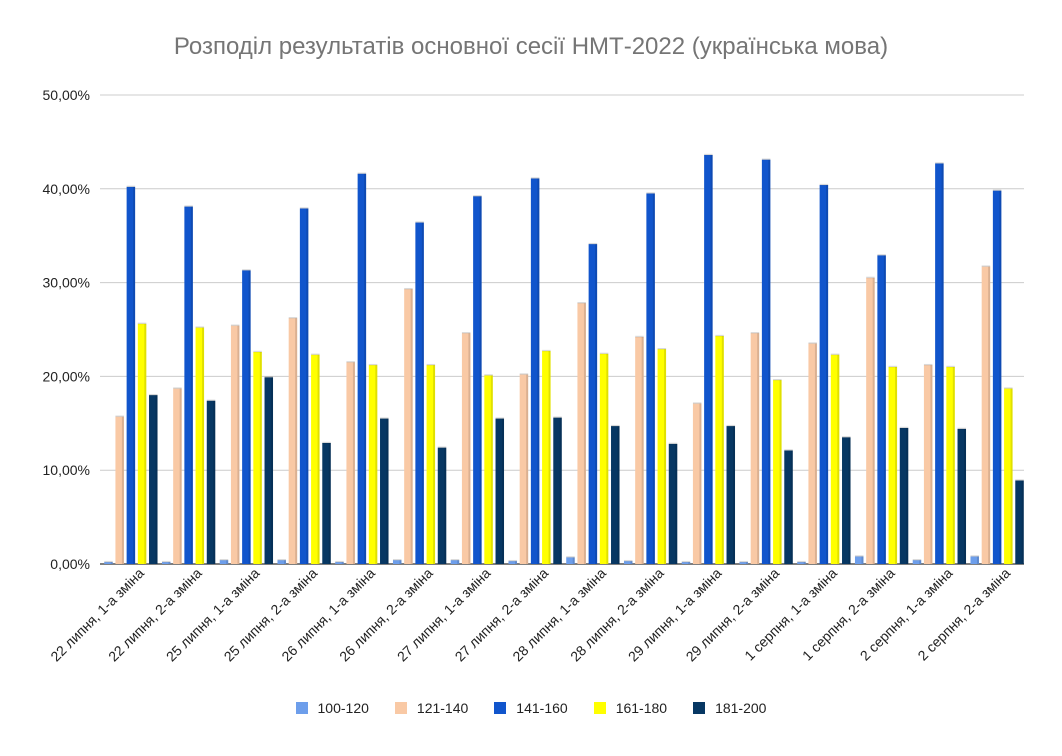 This screenshot has height=756, width=1062. What do you see at coordinates (66, 376) in the screenshot?
I see `y-tick-label: 20,00%` at bounding box center [66, 376].